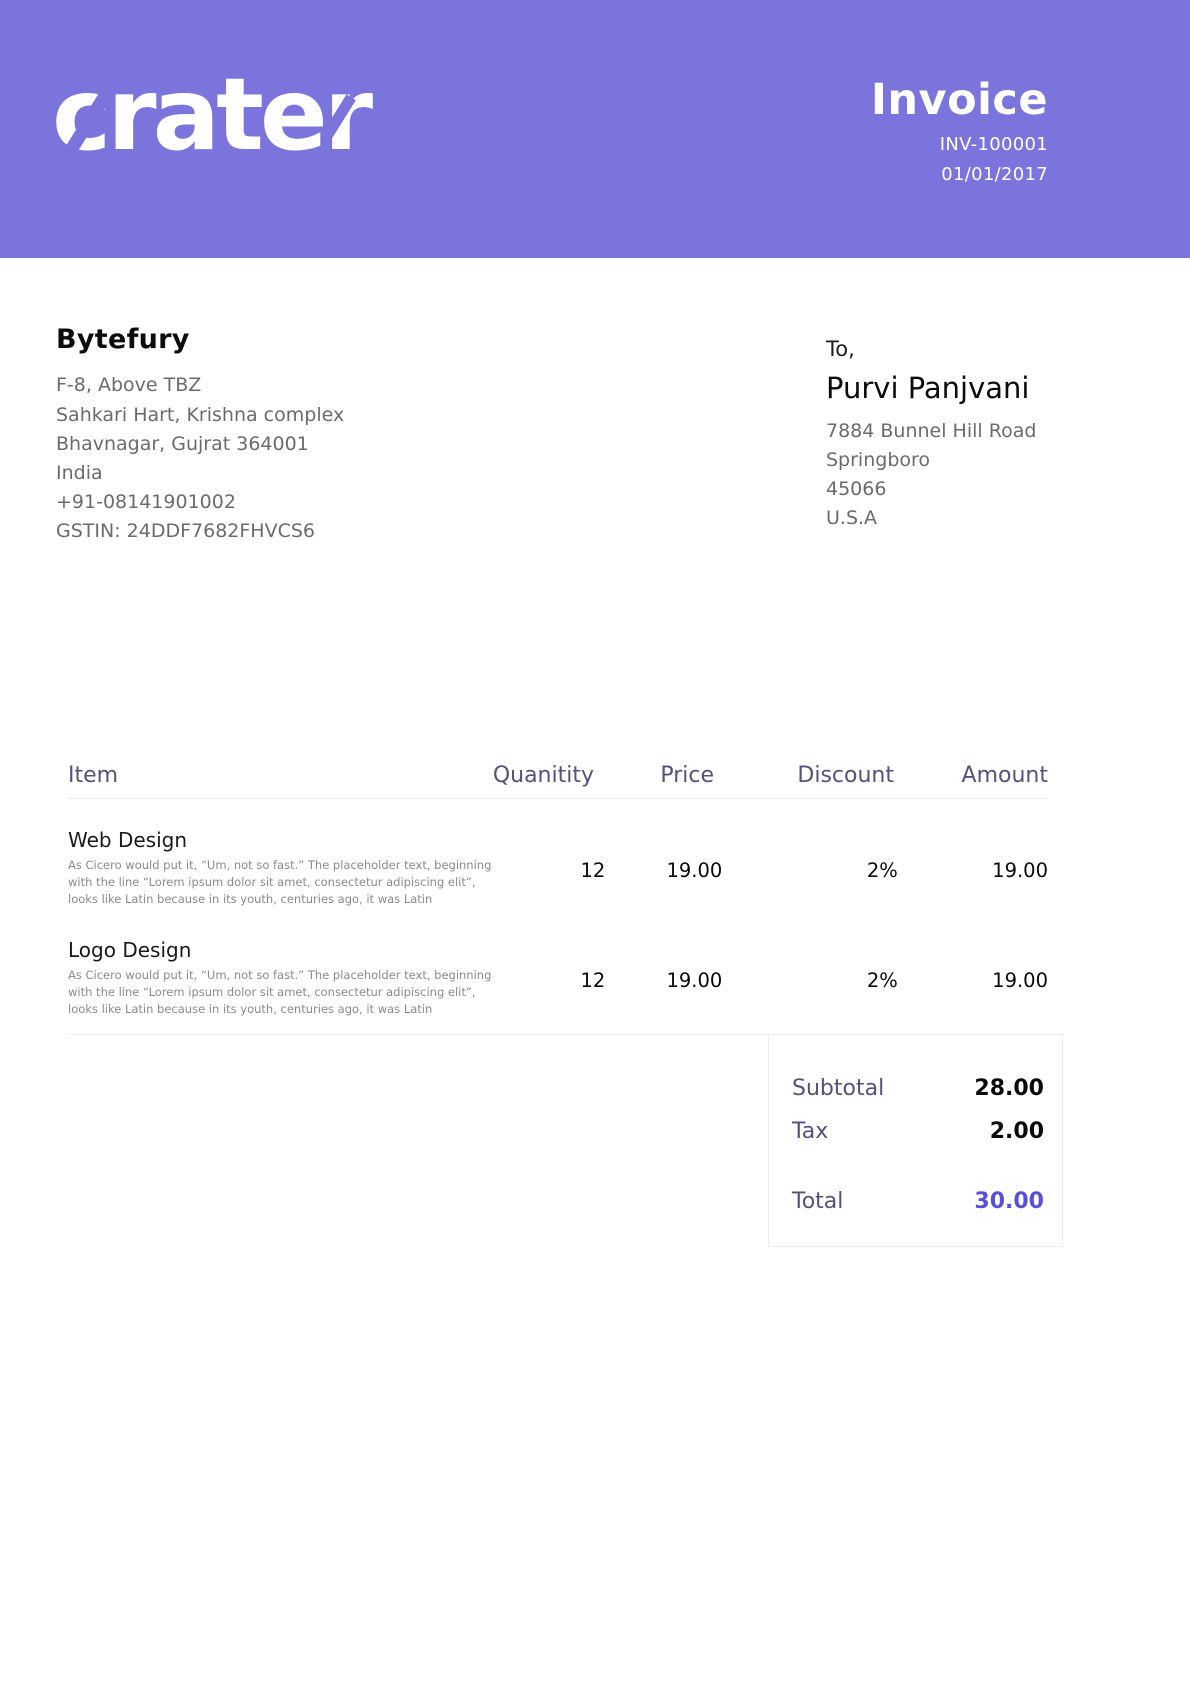 The image size is (1190, 1684). I want to click on header-item: Item, so click(93, 775).